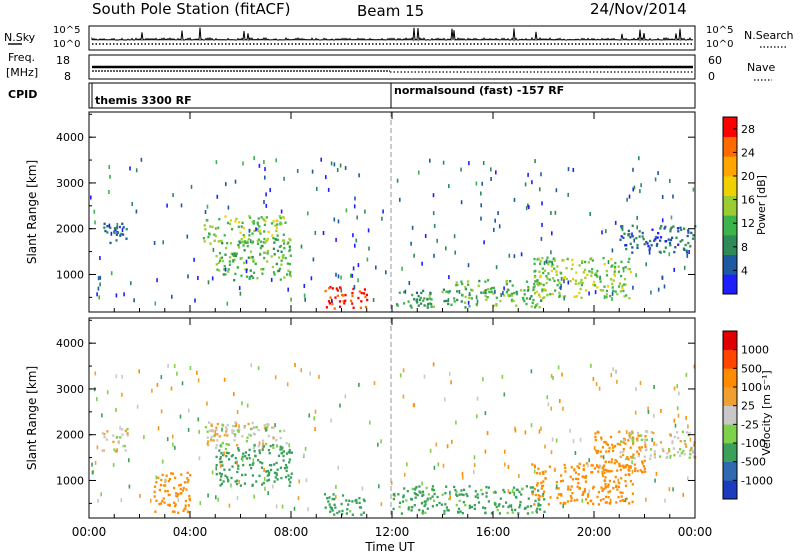 Image resolution: width=800 pixels, height=554 pixels. Describe the element at coordinates (70, 183) in the screenshot. I see `power-y-tick-label: 3000` at that location.